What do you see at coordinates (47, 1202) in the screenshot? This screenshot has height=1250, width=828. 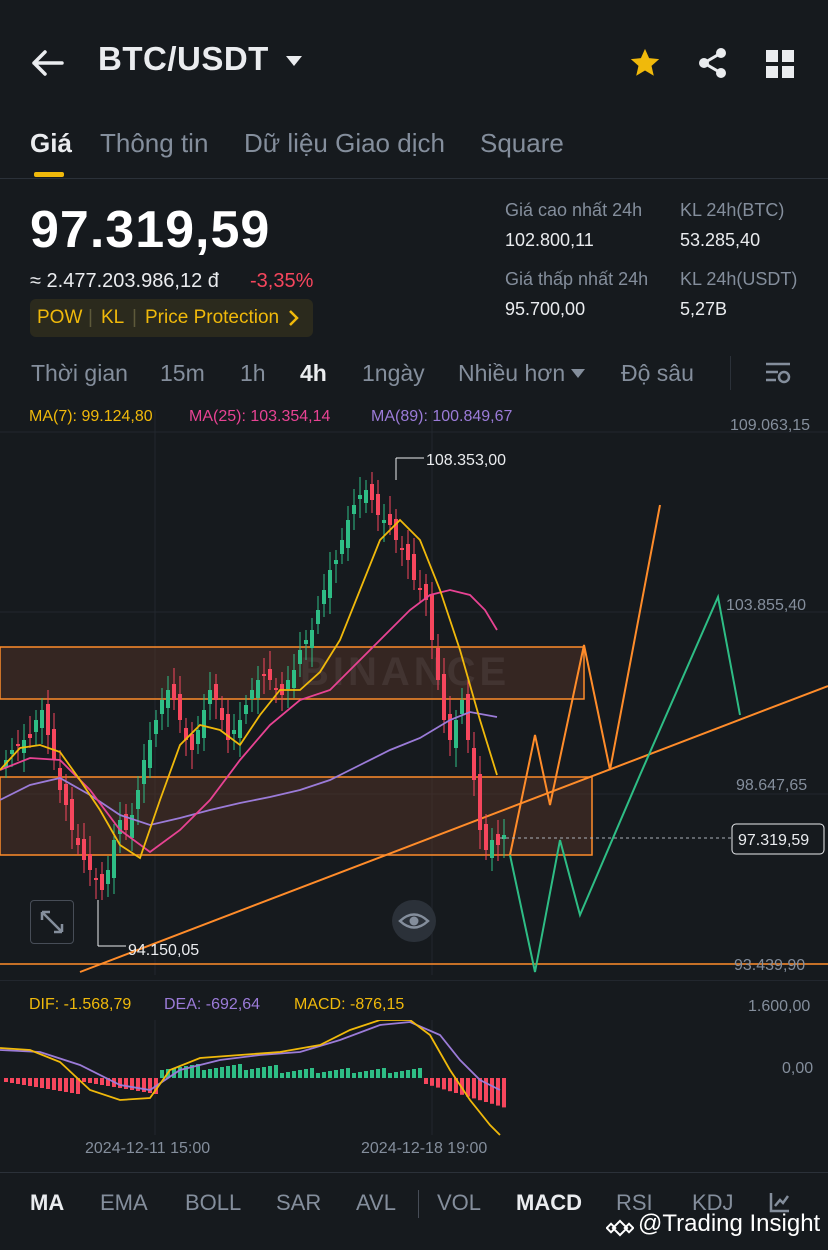 I see `indicator-ma: MA` at bounding box center [47, 1202].